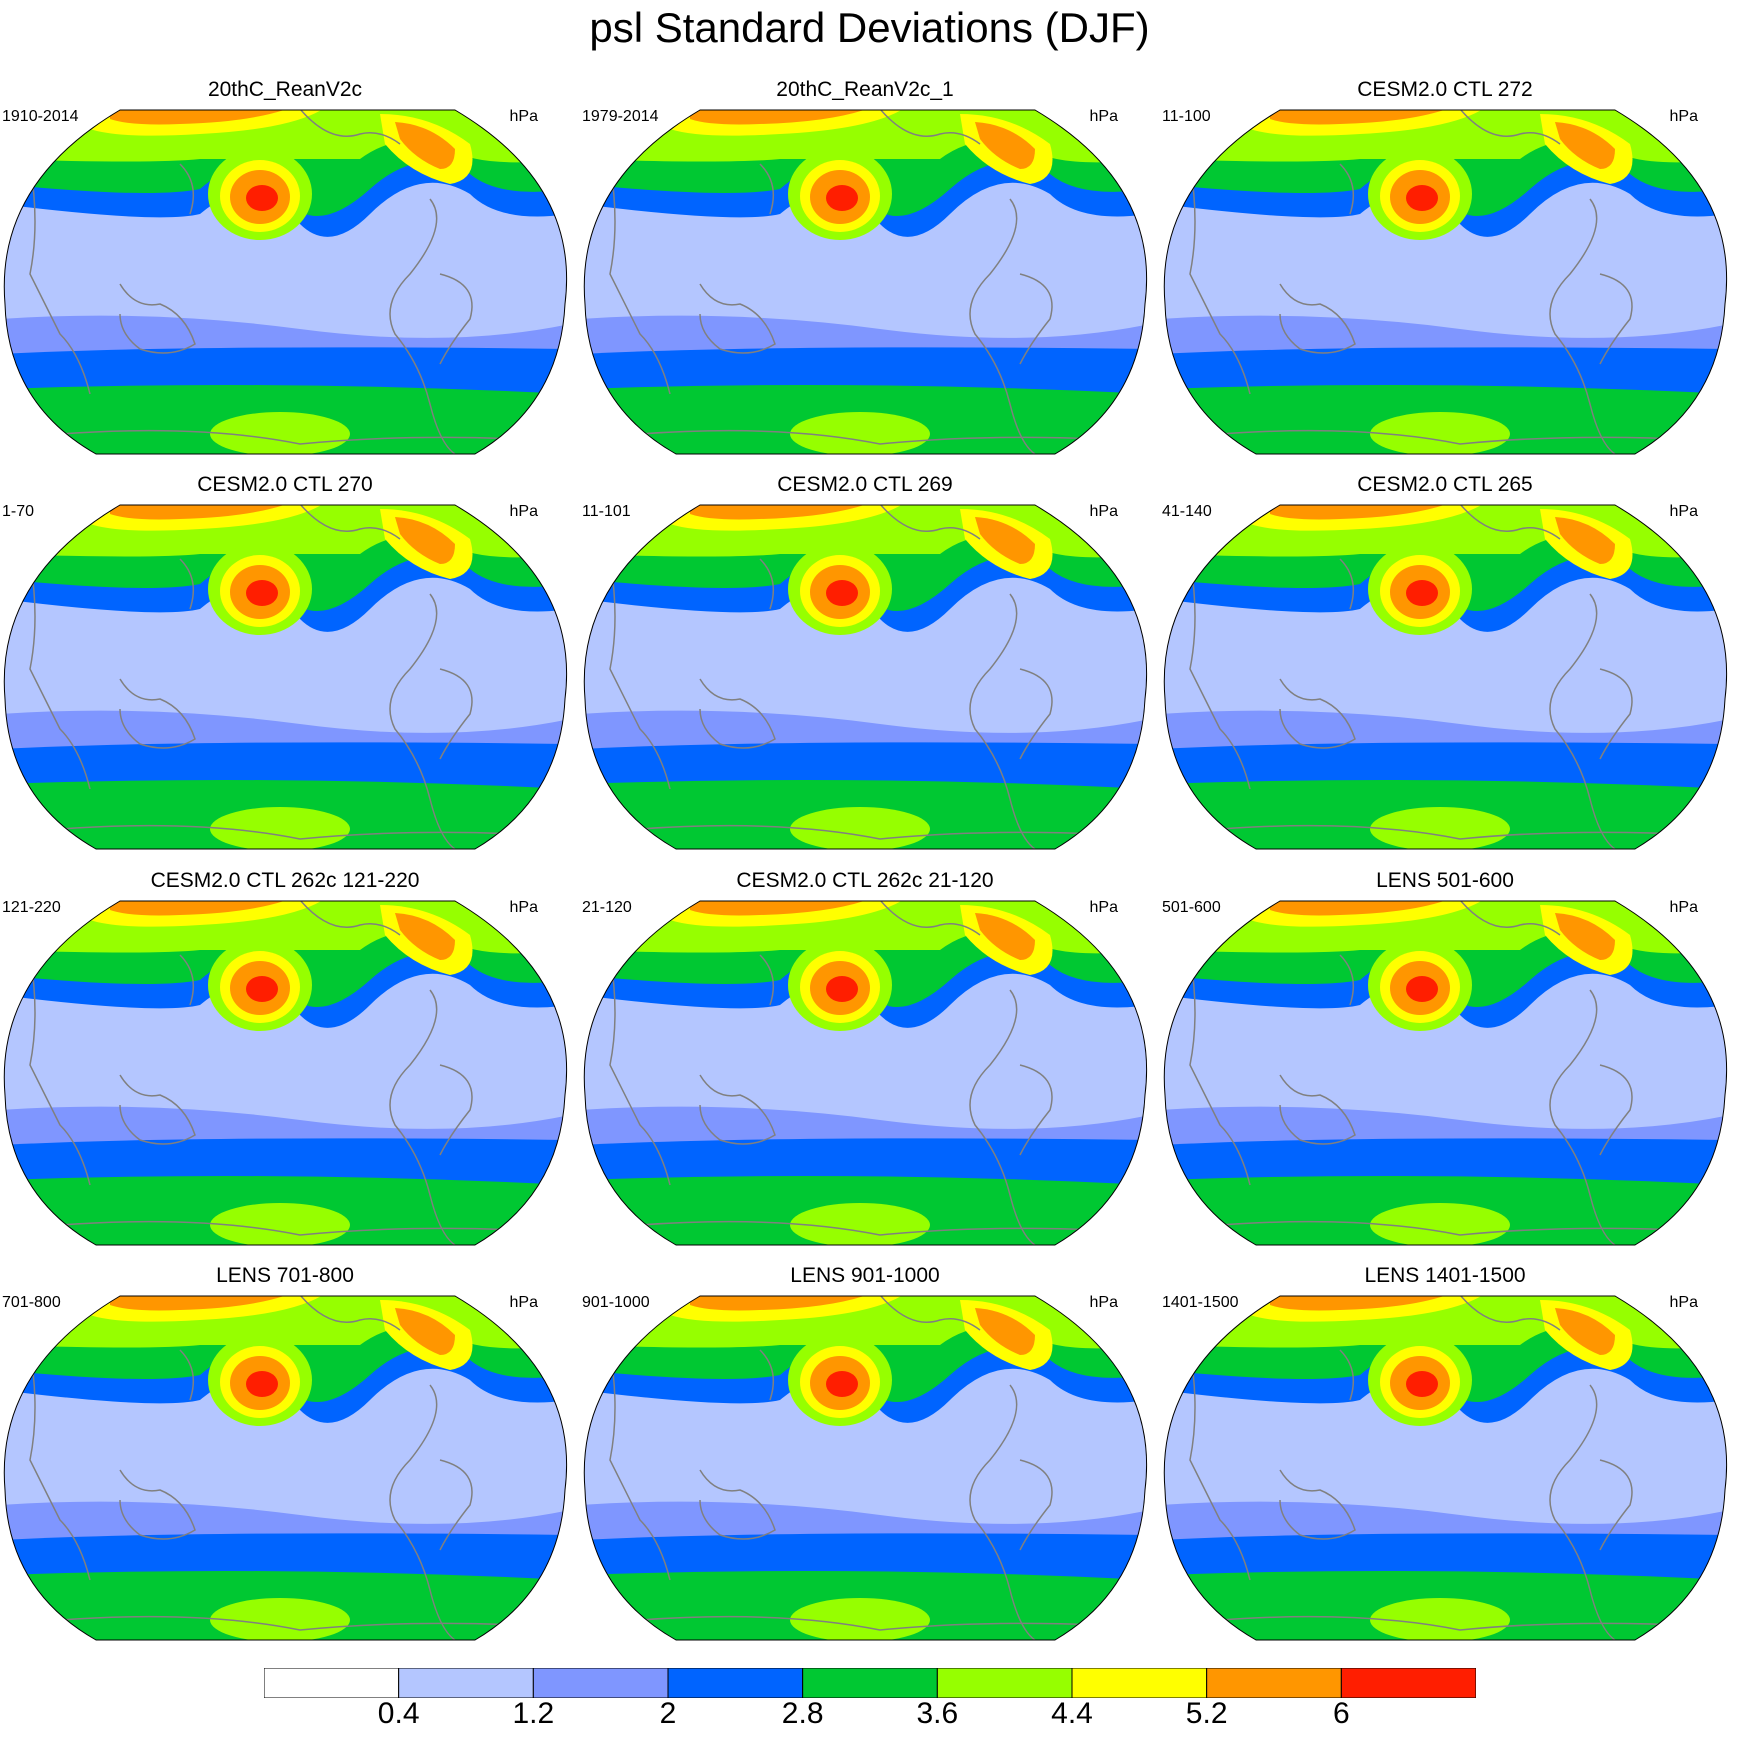  I want to click on map-panel: 20thC_ReanV2c_1 1979-2014 hPa, so click(865, 275).